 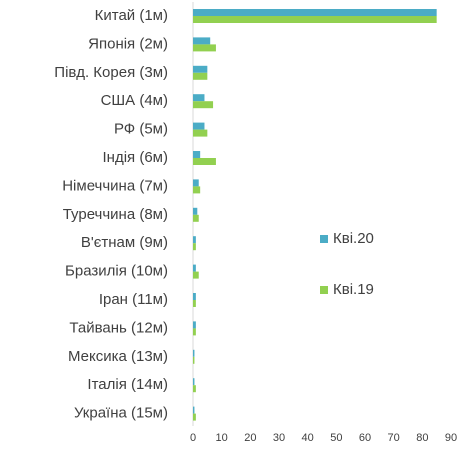 I want to click on x-tick-label: 0, so click(x=193, y=438).